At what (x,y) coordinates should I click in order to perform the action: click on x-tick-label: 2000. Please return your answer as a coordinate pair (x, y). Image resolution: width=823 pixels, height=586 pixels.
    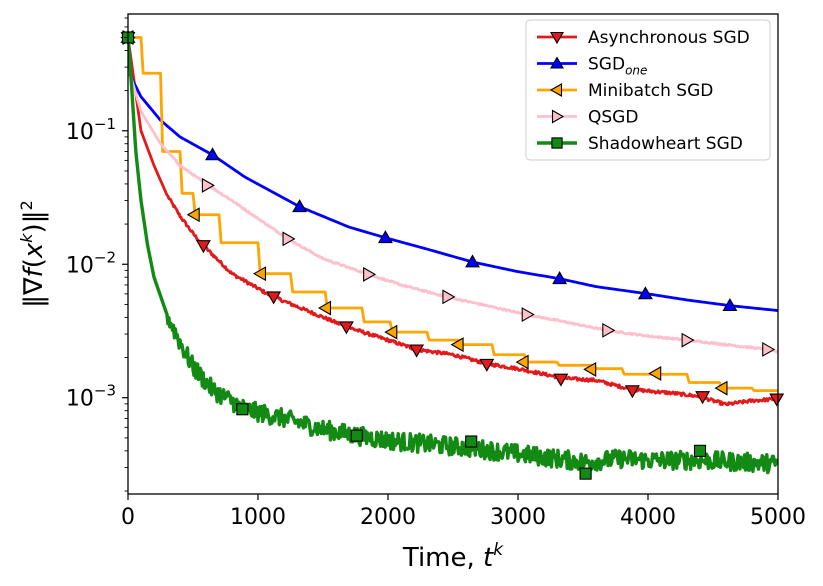
    Looking at the image, I should click on (388, 517).